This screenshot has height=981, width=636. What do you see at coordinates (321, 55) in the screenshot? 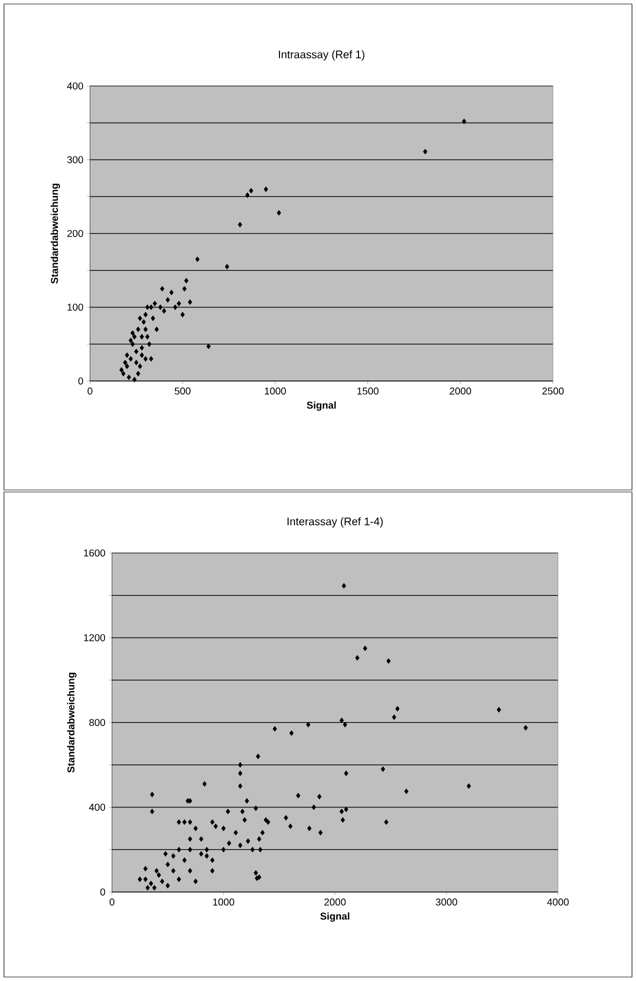
I see `chart-title: Intraassay (Ref 1)` at bounding box center [321, 55].